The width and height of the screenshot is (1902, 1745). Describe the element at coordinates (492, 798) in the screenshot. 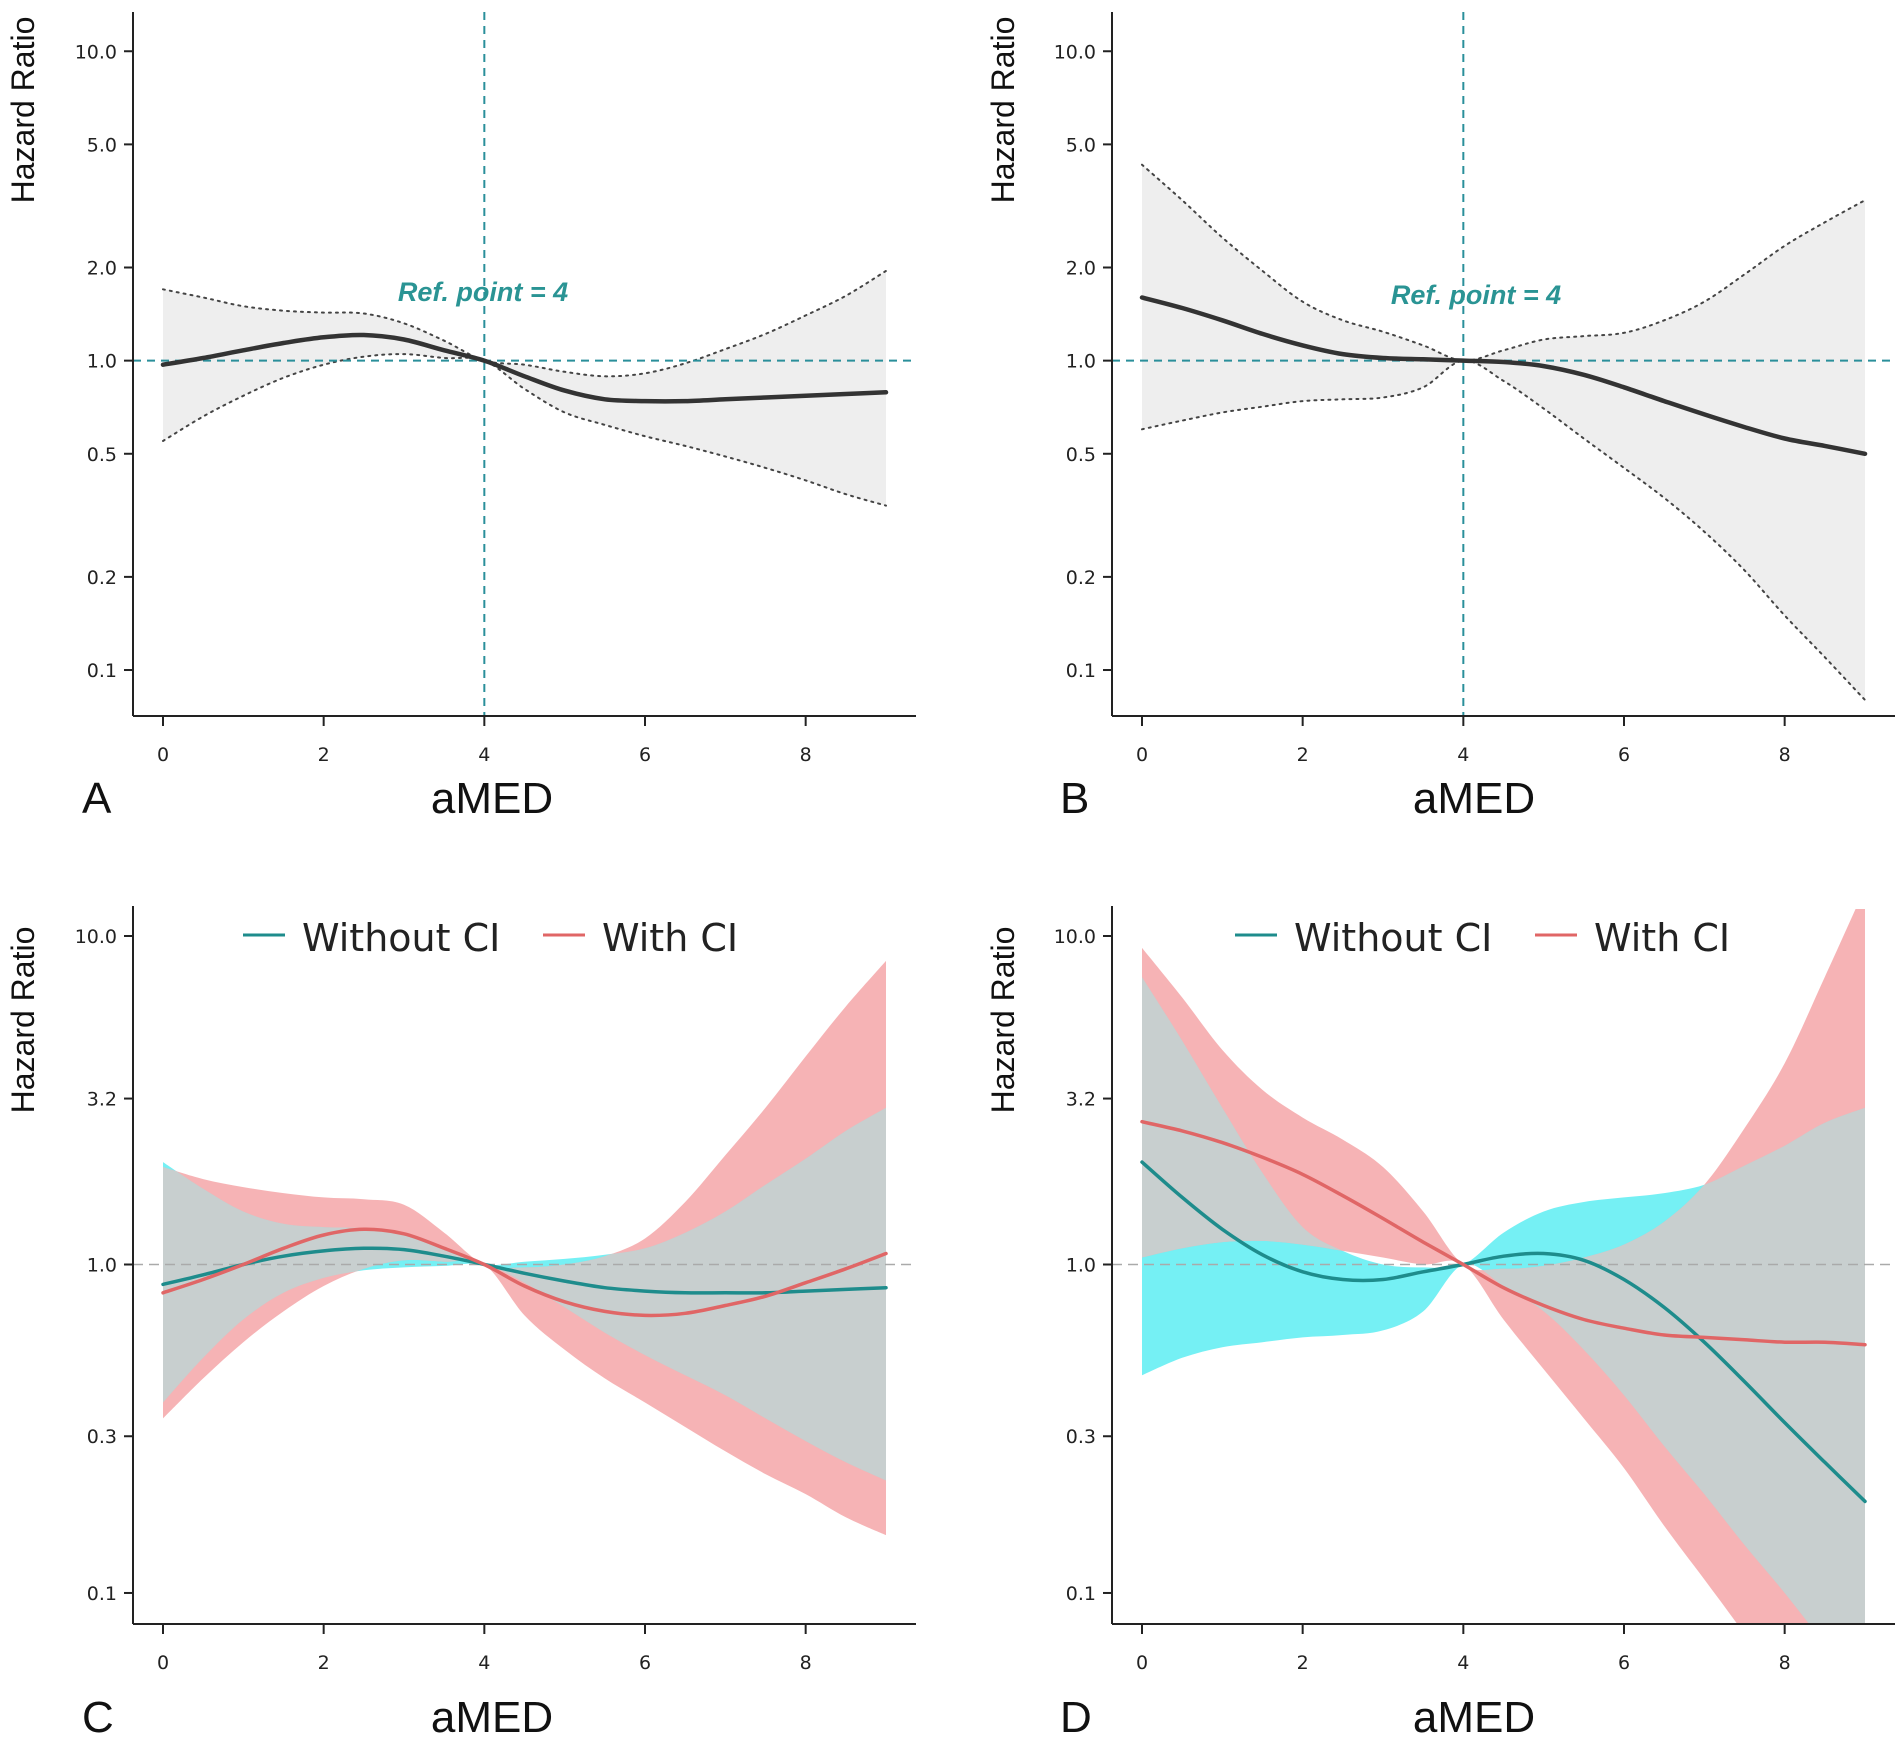

I see `panel-a-xlabel: aMED` at that location.